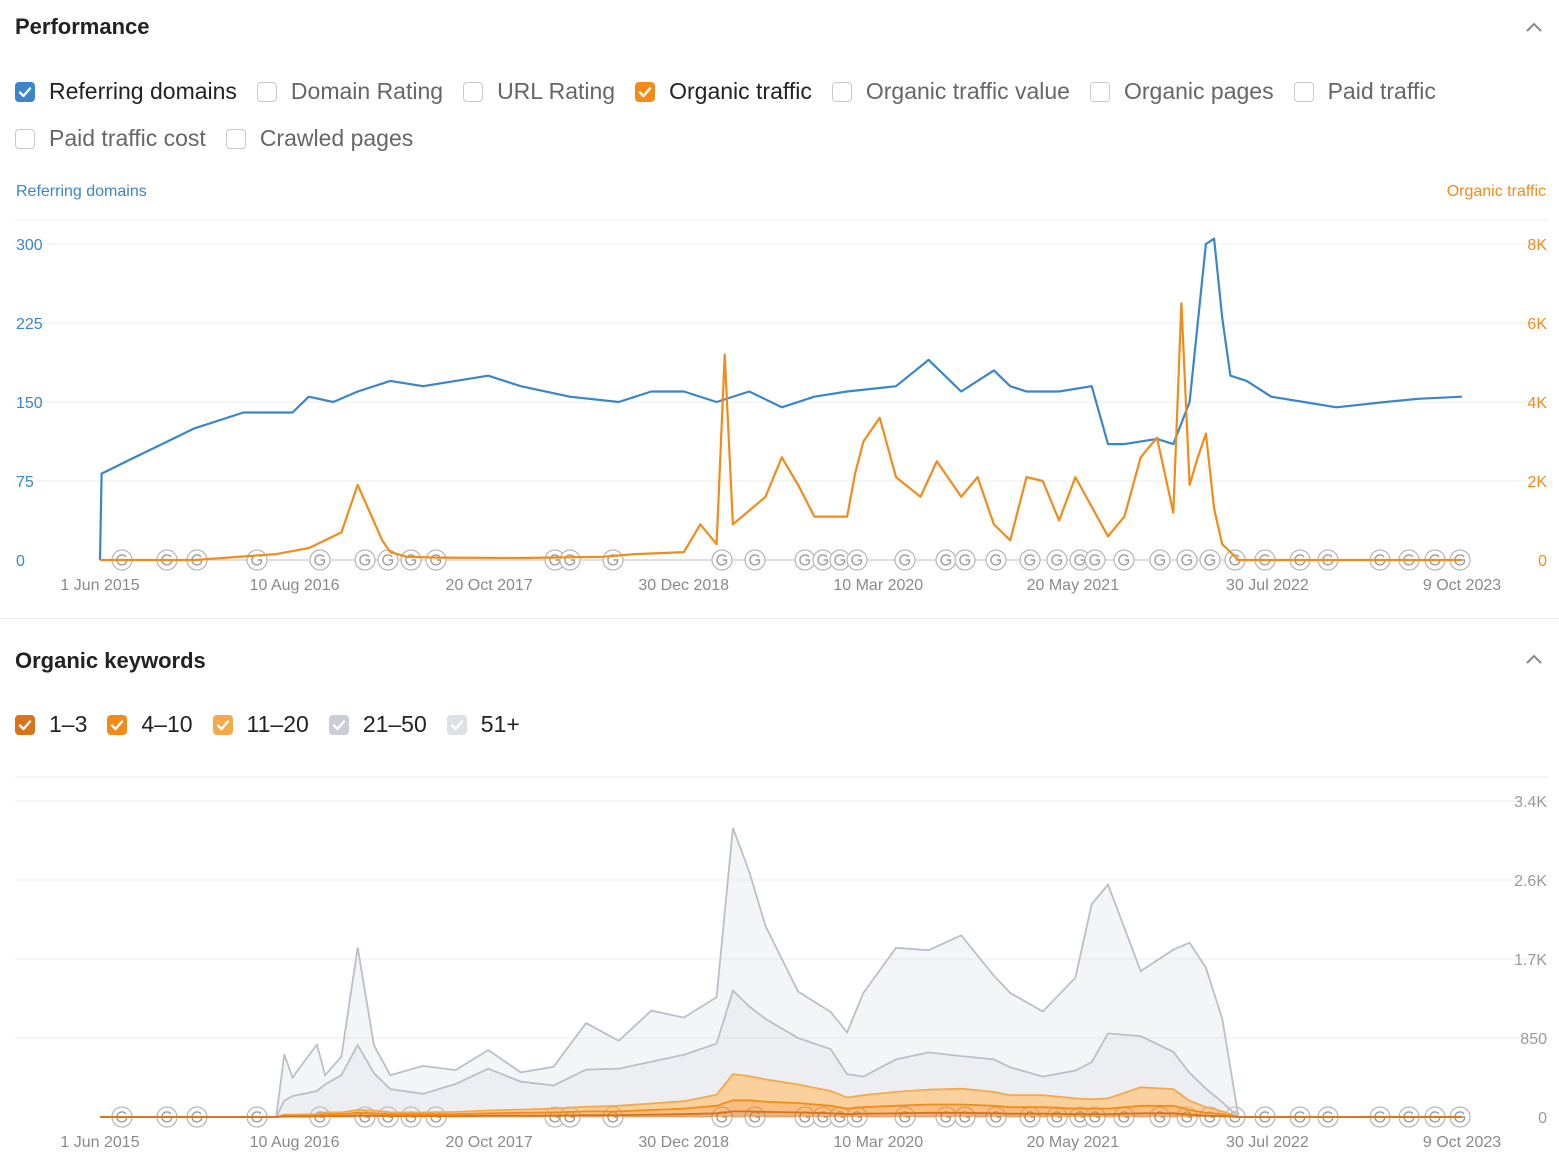 The height and width of the screenshot is (1167, 1559). What do you see at coordinates (336, 138) in the screenshot?
I see `toggle-label: Crawled pages` at bounding box center [336, 138].